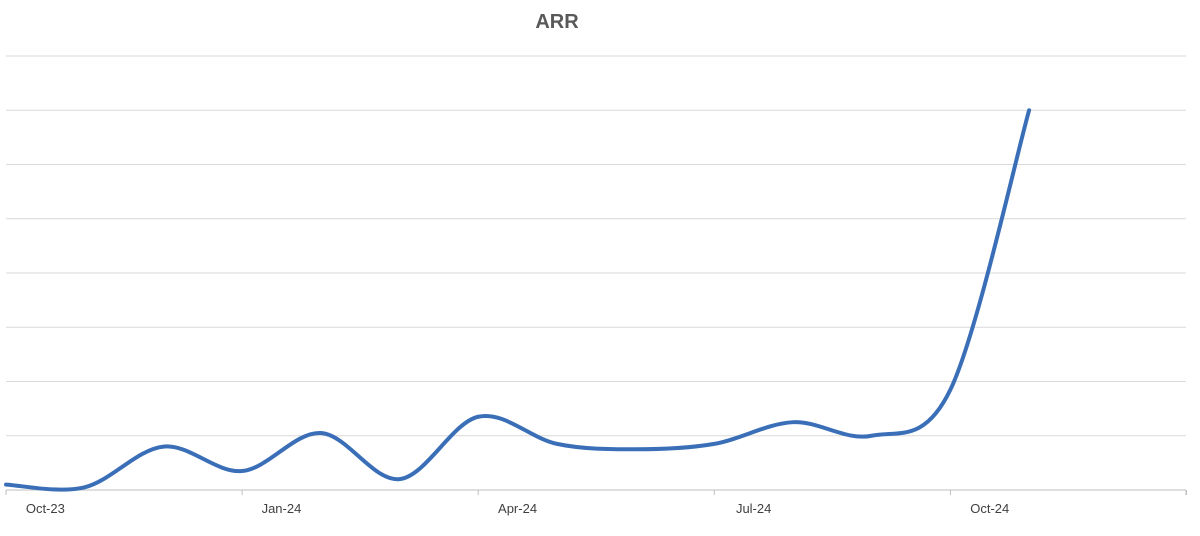  I want to click on chart-title: ARR, so click(557, 22).